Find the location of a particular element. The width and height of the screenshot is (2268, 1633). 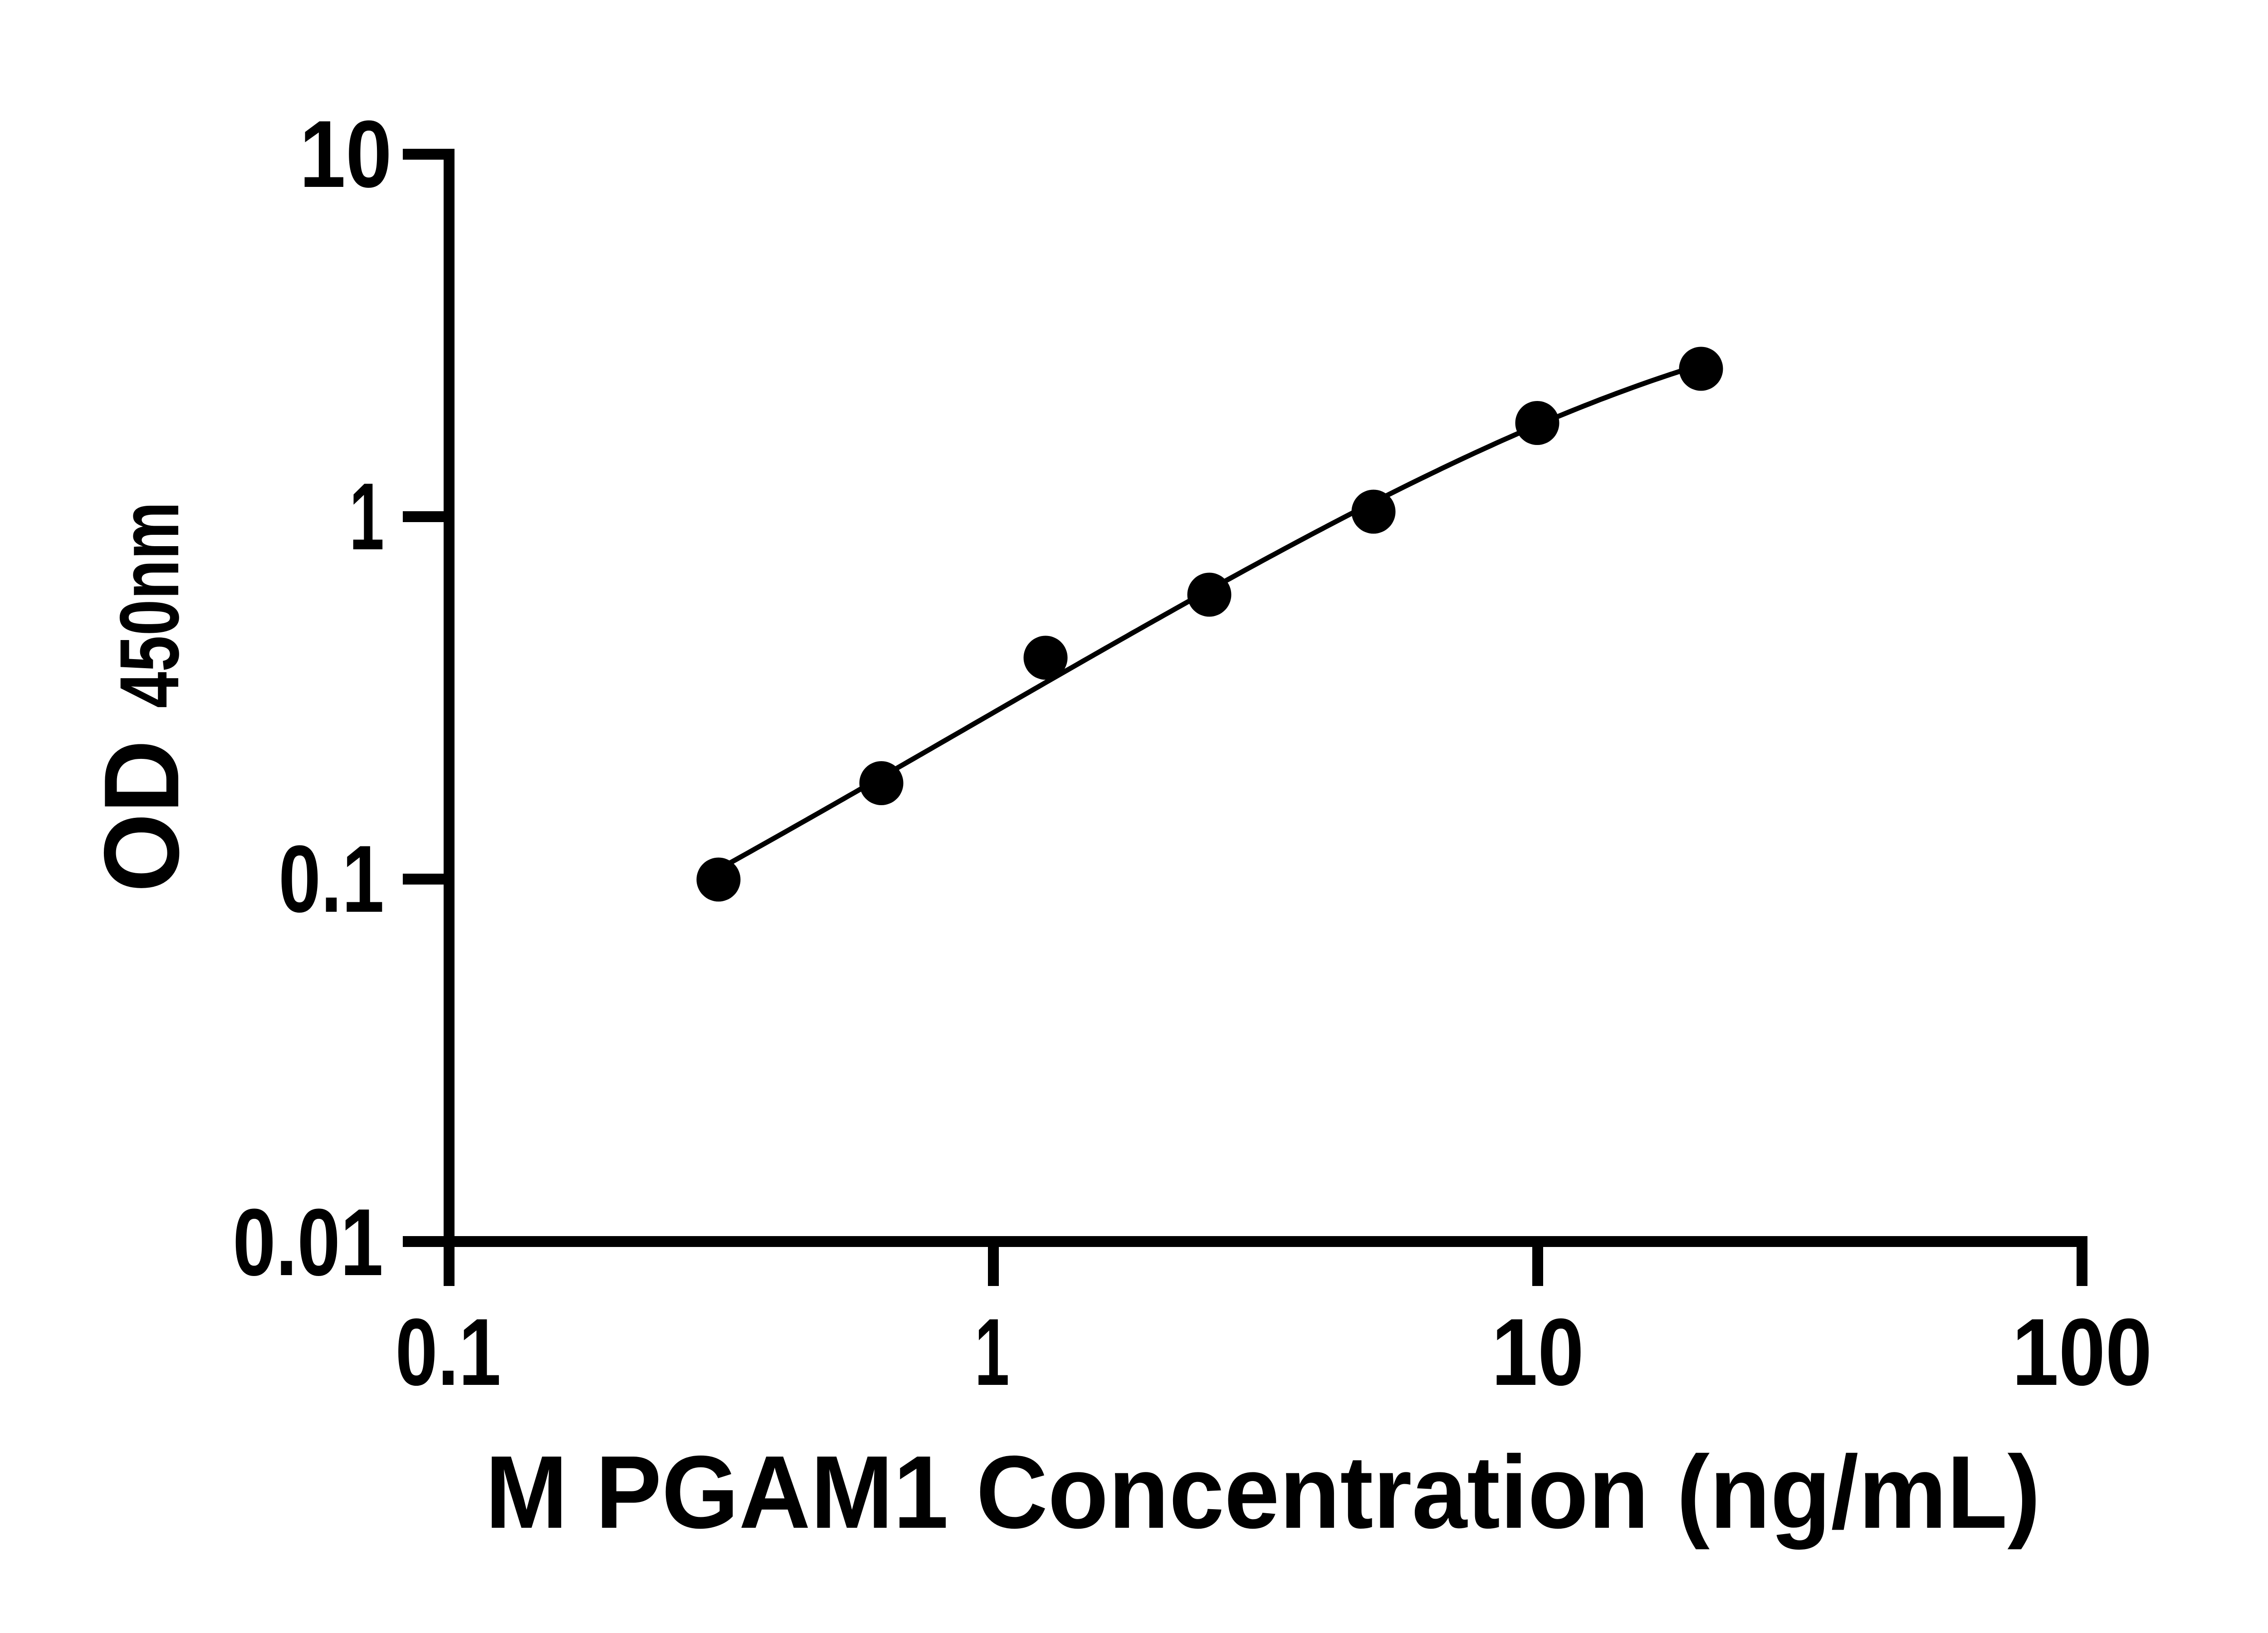

svg-text: OD450nm is located at coordinates (141, 697).